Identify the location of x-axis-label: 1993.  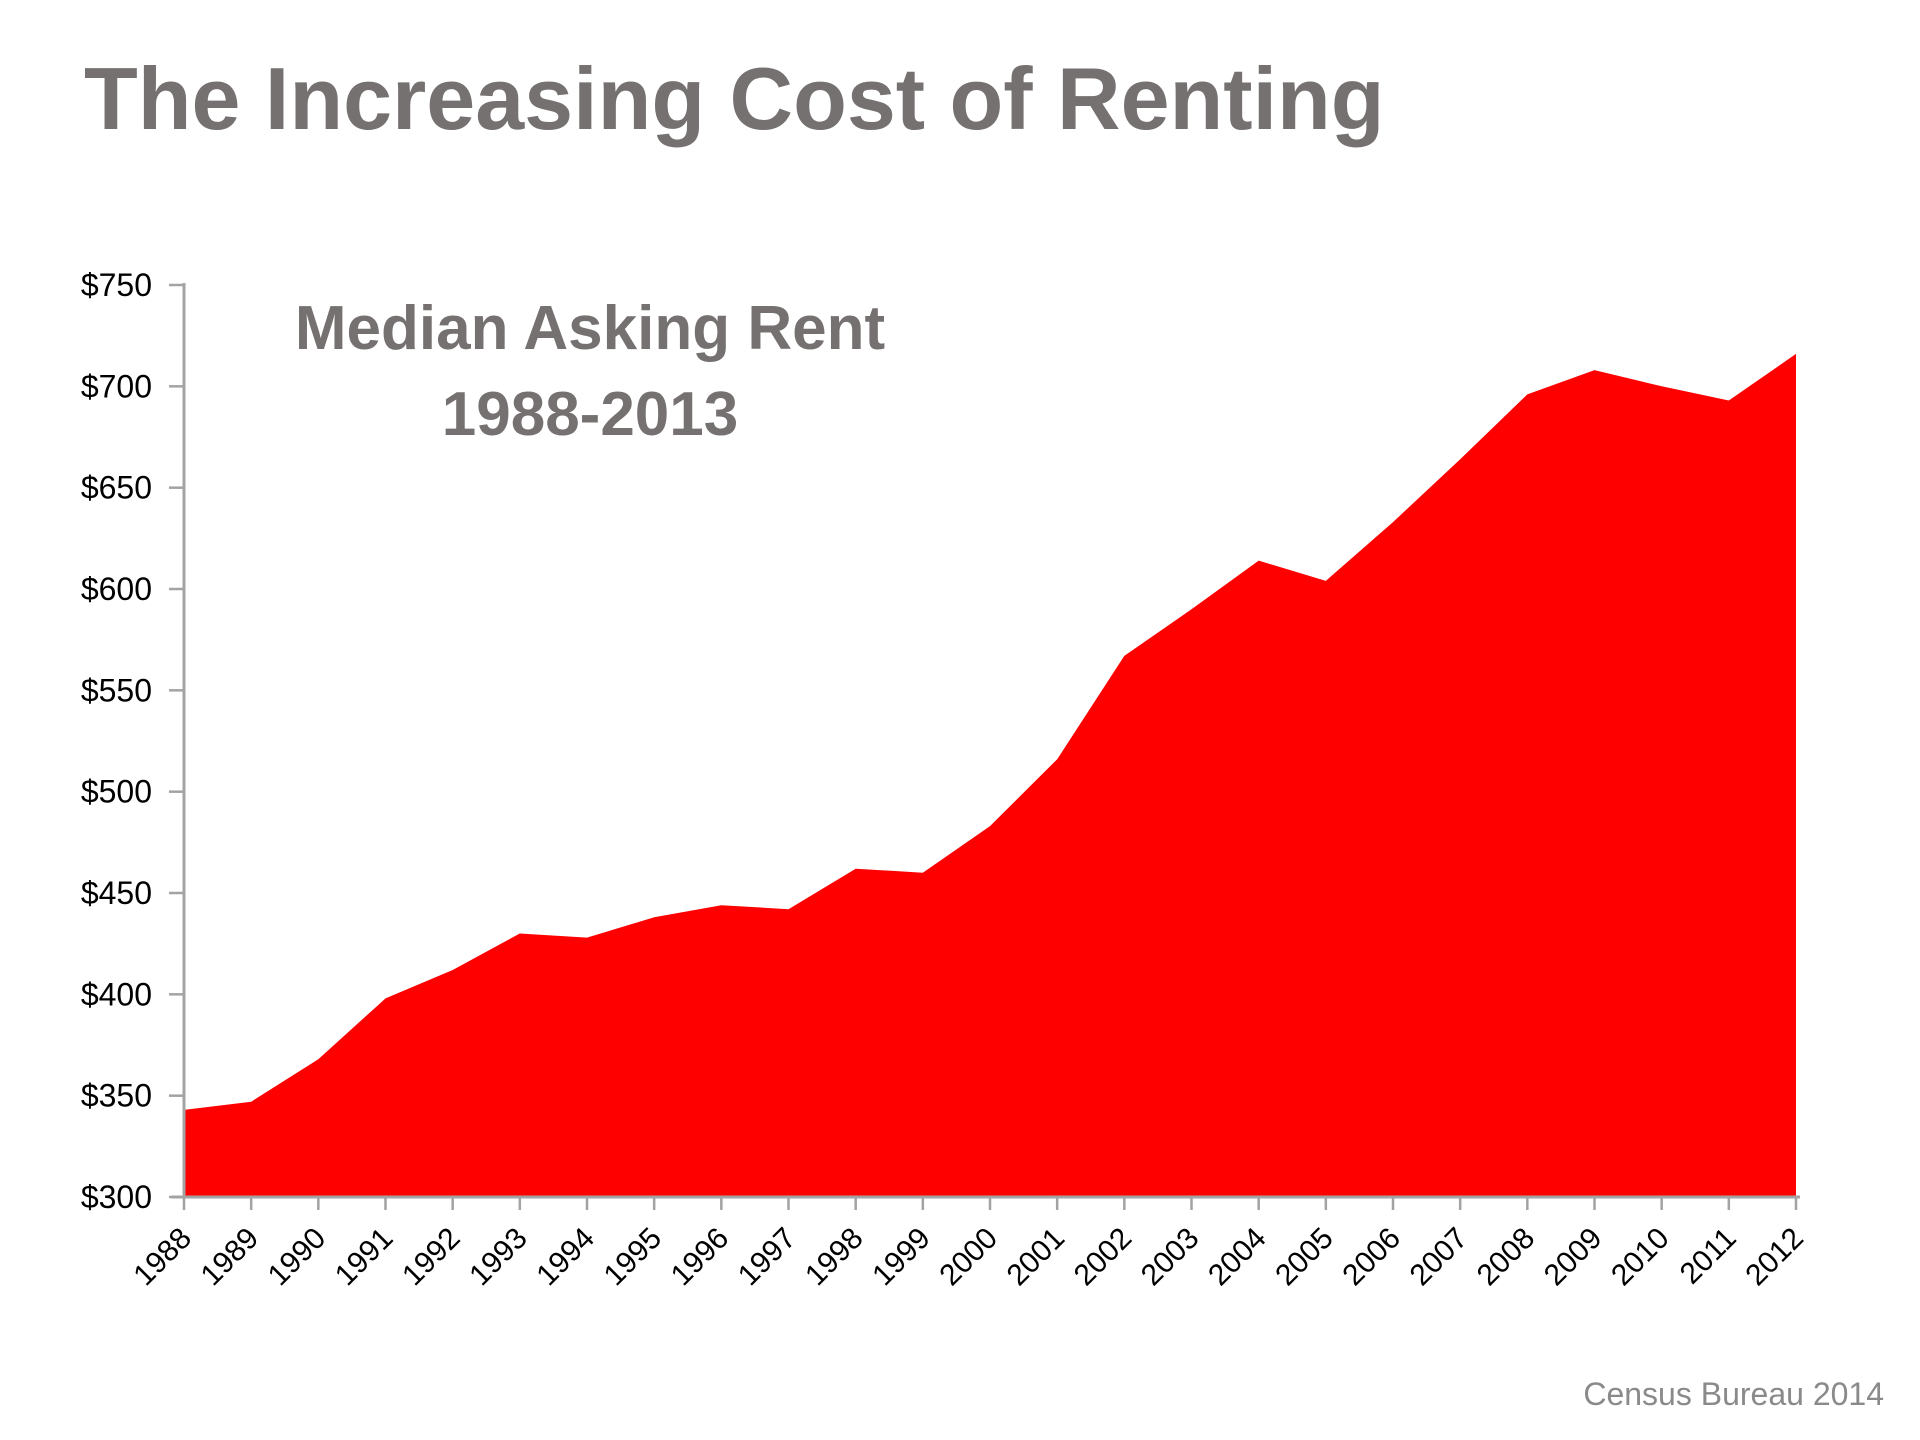
(498, 1257).